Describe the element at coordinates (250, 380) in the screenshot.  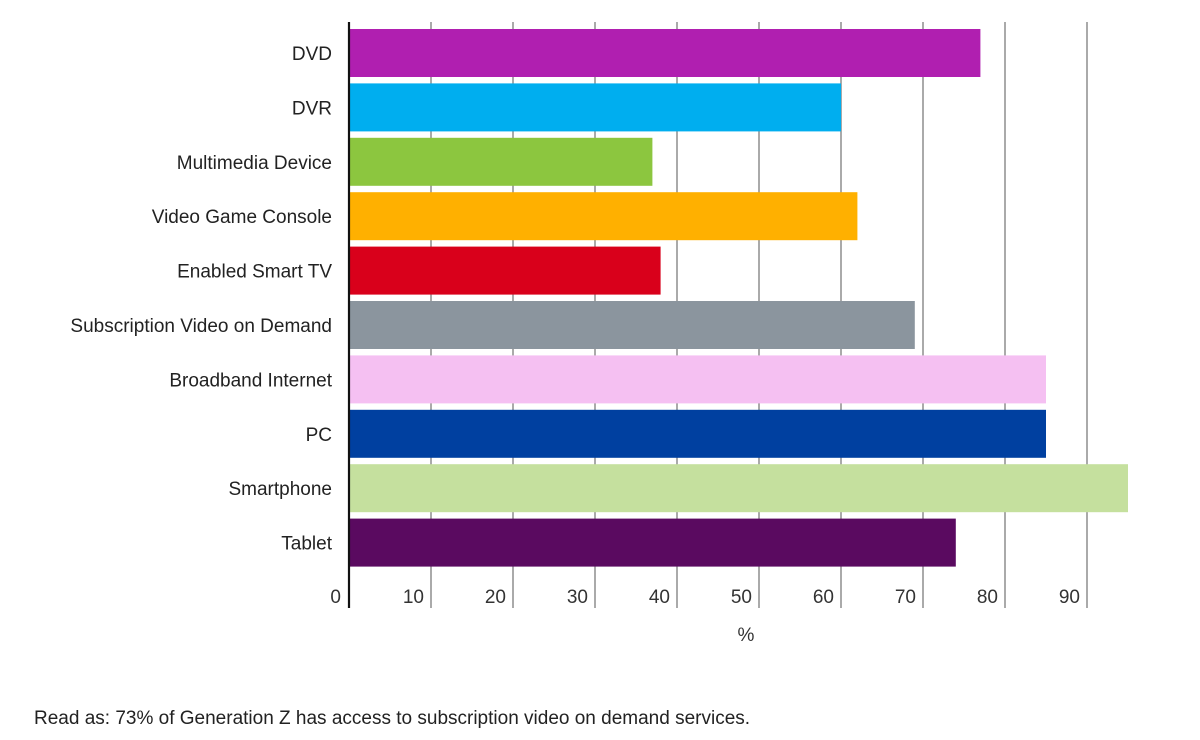
I see `category-label: Broadband Internet` at that location.